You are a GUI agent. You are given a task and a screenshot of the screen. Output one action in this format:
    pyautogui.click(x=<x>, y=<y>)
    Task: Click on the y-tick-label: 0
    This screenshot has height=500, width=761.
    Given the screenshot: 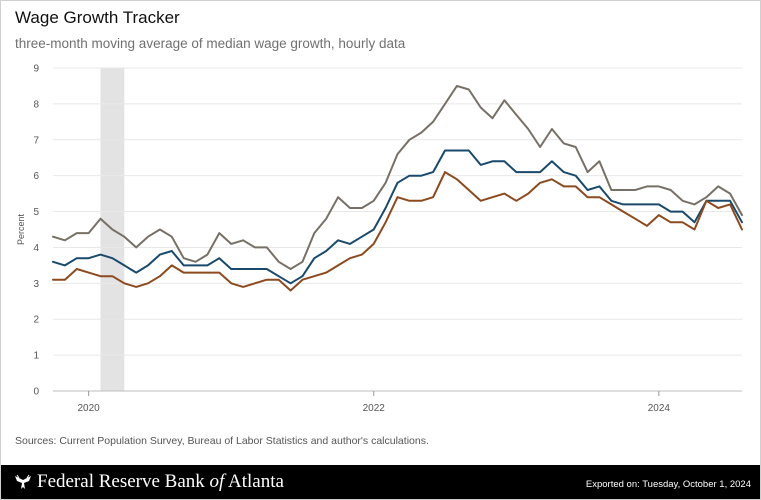 What is the action you would take?
    pyautogui.click(x=36, y=392)
    